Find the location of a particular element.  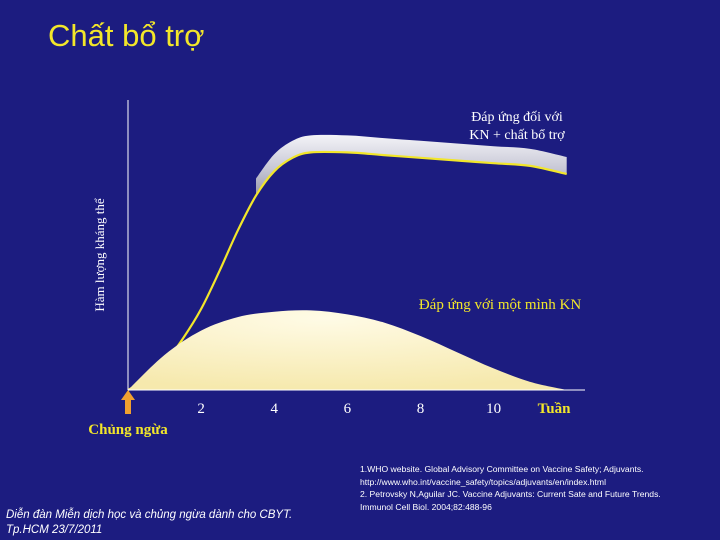

antigen-alone-response-area is located at coordinates (347, 350).